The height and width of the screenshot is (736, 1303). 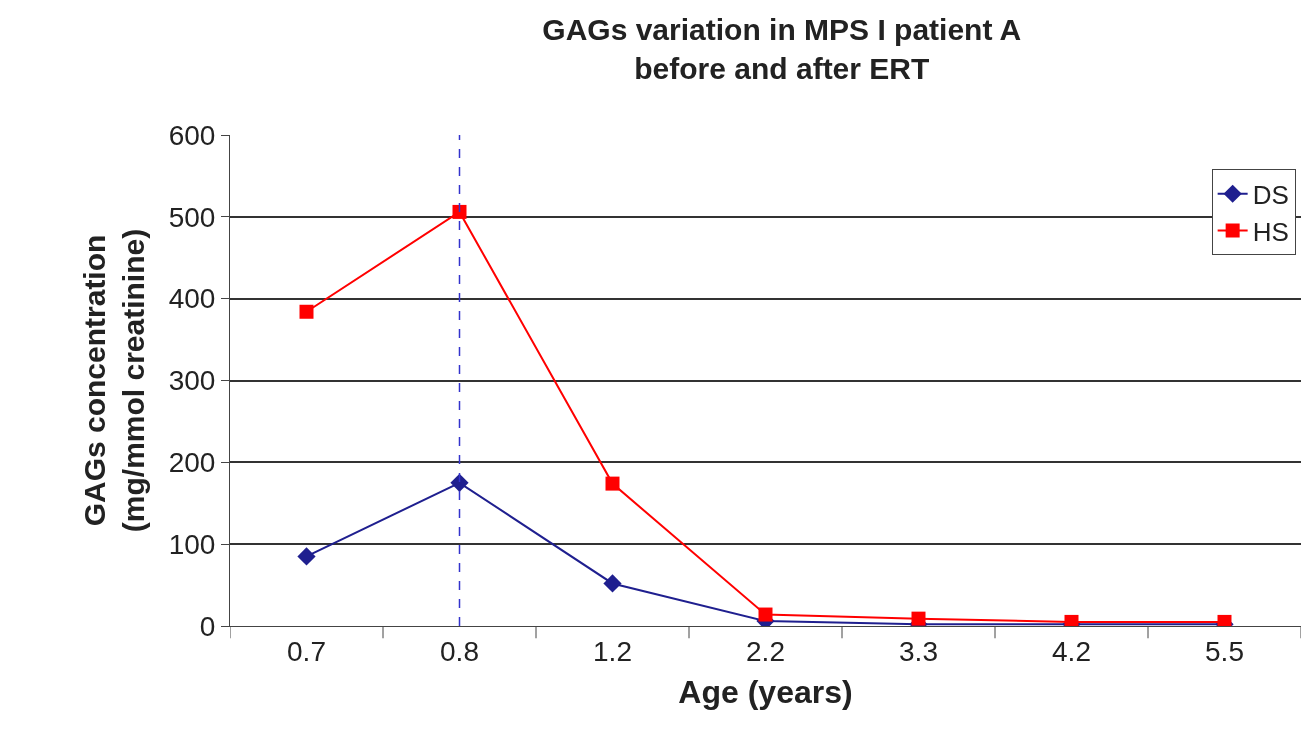 What do you see at coordinates (1224, 651) in the screenshot?
I see `x-tick-label: 5.5` at bounding box center [1224, 651].